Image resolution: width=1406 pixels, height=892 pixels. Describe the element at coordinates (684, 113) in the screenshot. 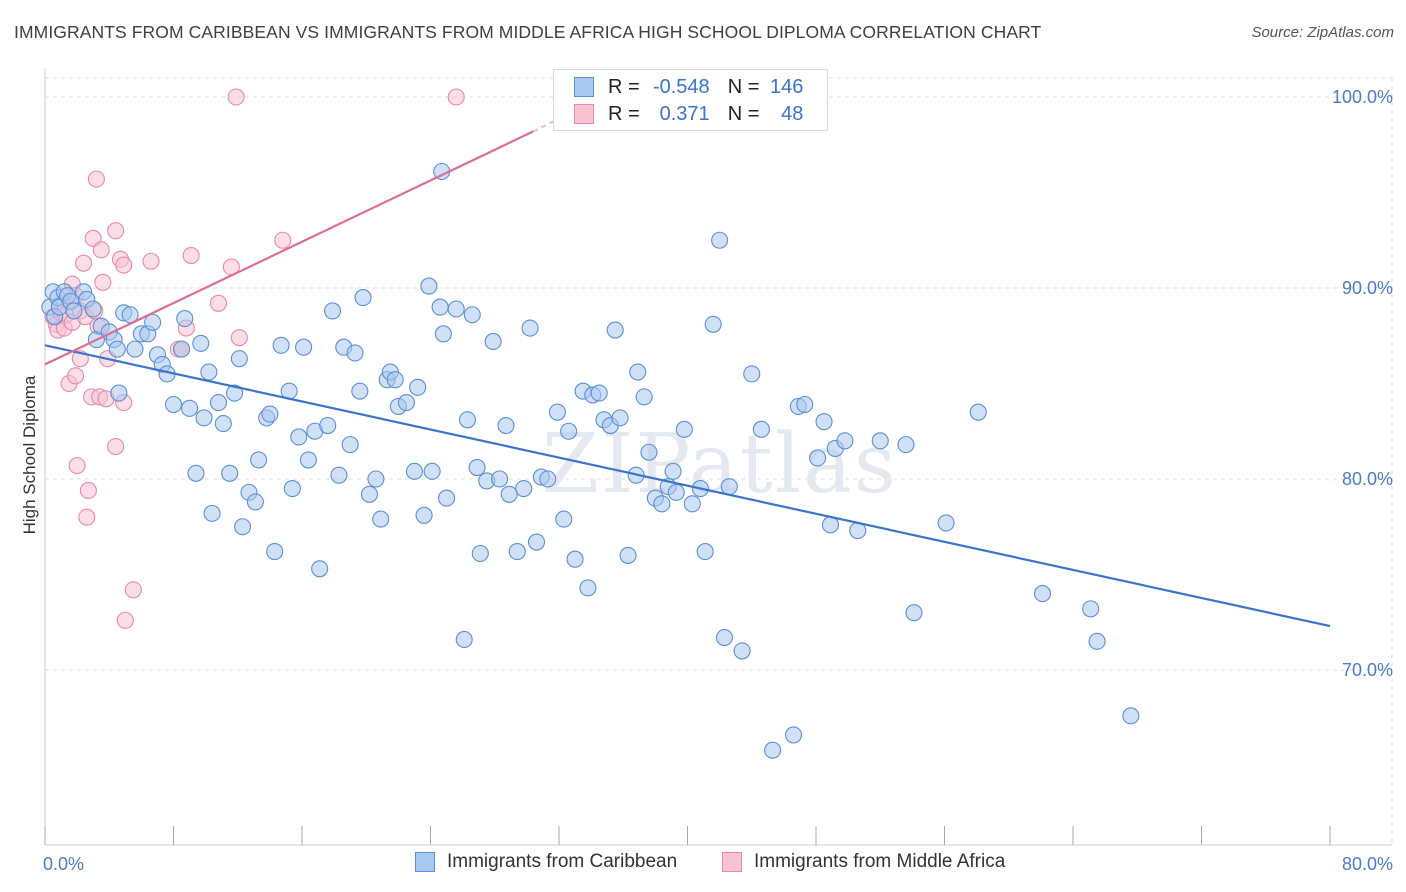

I see `legend-r-value-middle-africa: 0.371` at that location.